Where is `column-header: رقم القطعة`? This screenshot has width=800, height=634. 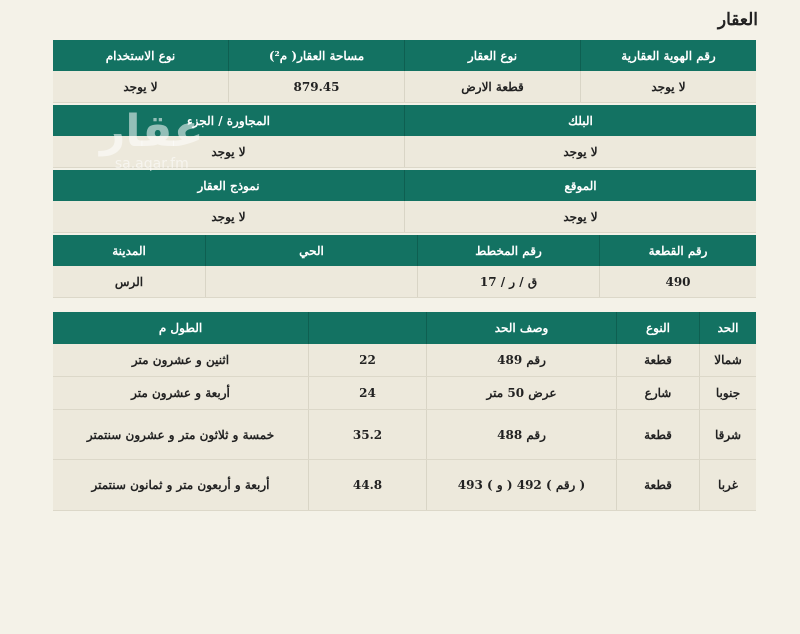 column-header: رقم القطعة is located at coordinates (677, 250).